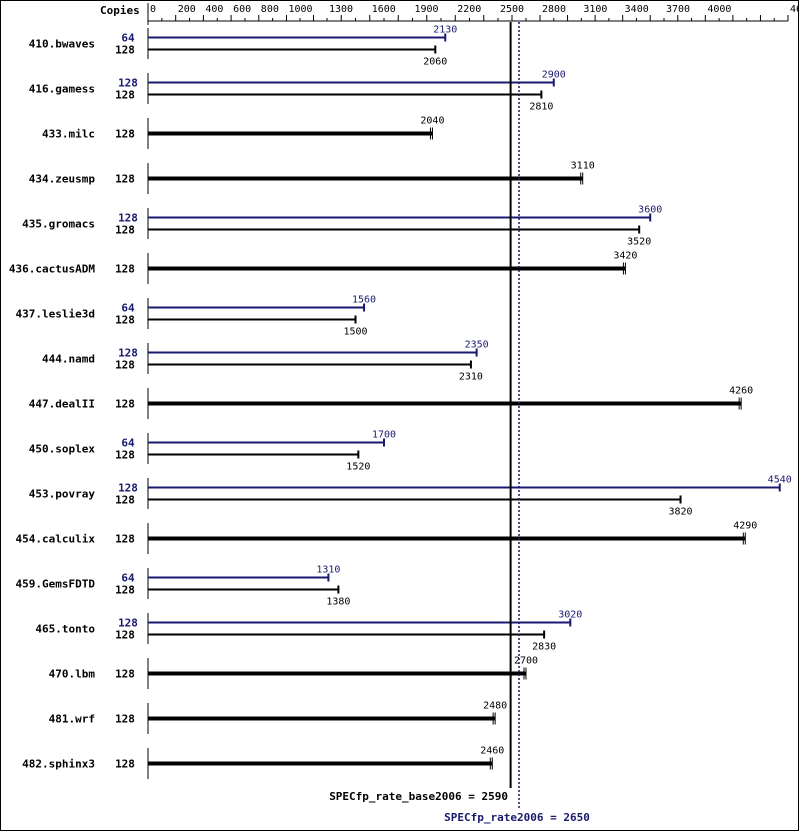 This screenshot has height=831, width=799. I want to click on base-value-label: 4260, so click(741, 391).